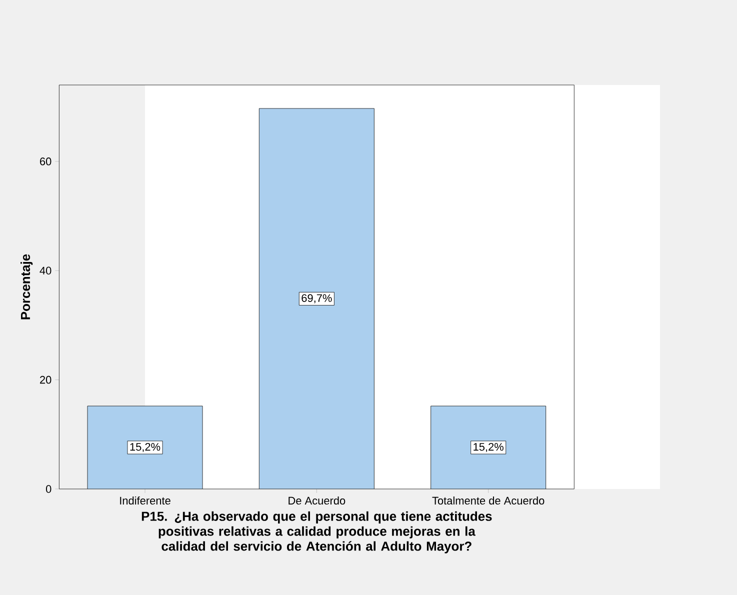 The image size is (737, 595). I want to click on x-tick-label: Indiferente, so click(145, 500).